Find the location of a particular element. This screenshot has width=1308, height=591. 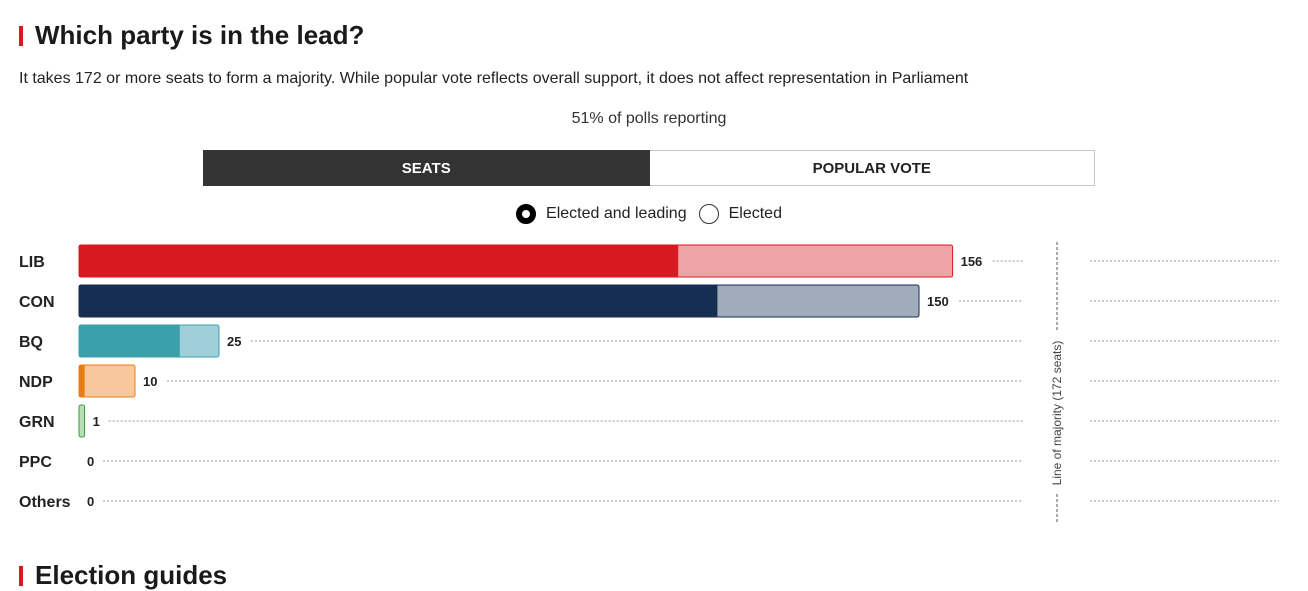

category-label-grn: GRN is located at coordinates (37, 422).